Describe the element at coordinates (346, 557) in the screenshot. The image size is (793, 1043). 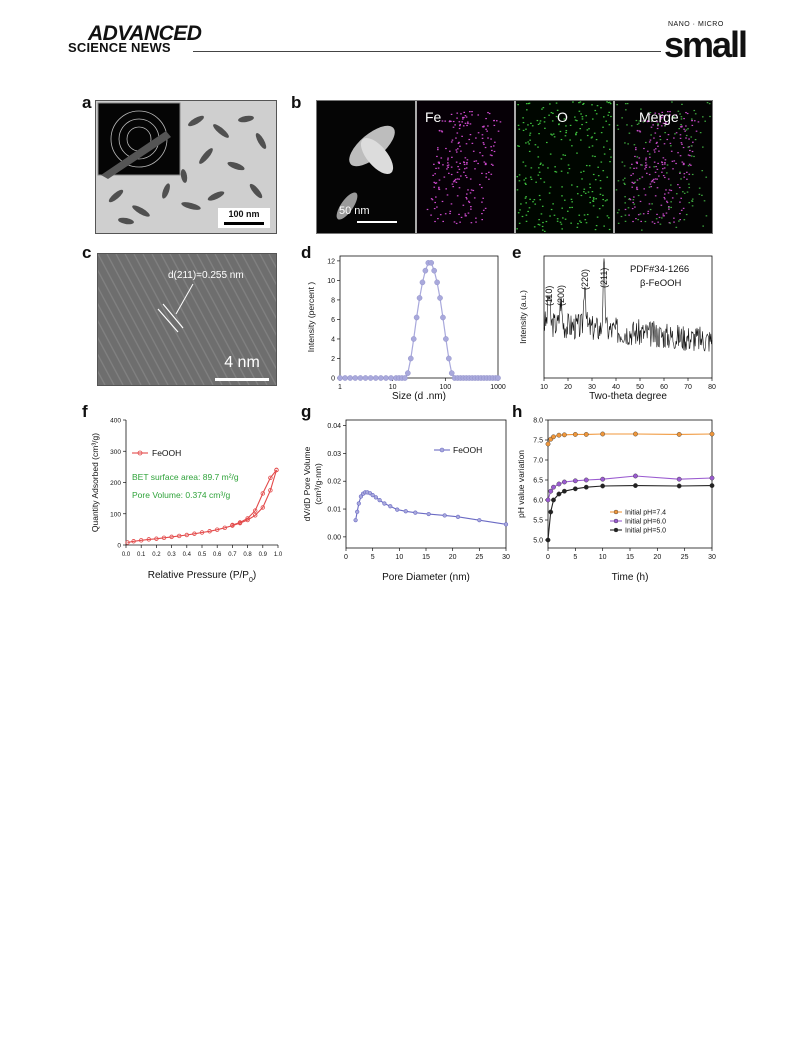
I see `x-tick-label: 0` at that location.